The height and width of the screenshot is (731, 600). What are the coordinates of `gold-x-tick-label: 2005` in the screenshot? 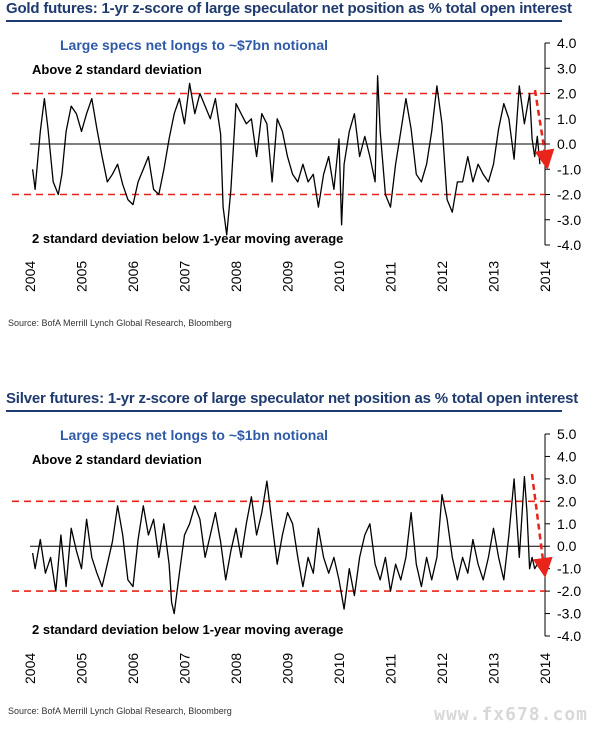 It's located at (82, 276).